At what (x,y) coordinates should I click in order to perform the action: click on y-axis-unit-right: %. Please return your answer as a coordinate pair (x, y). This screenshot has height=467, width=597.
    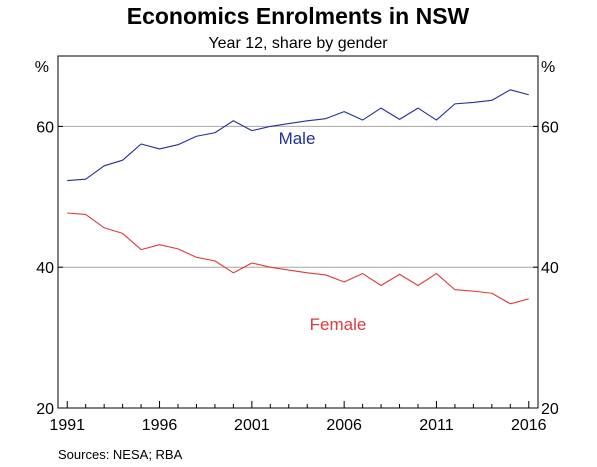
    Looking at the image, I should click on (548, 67).